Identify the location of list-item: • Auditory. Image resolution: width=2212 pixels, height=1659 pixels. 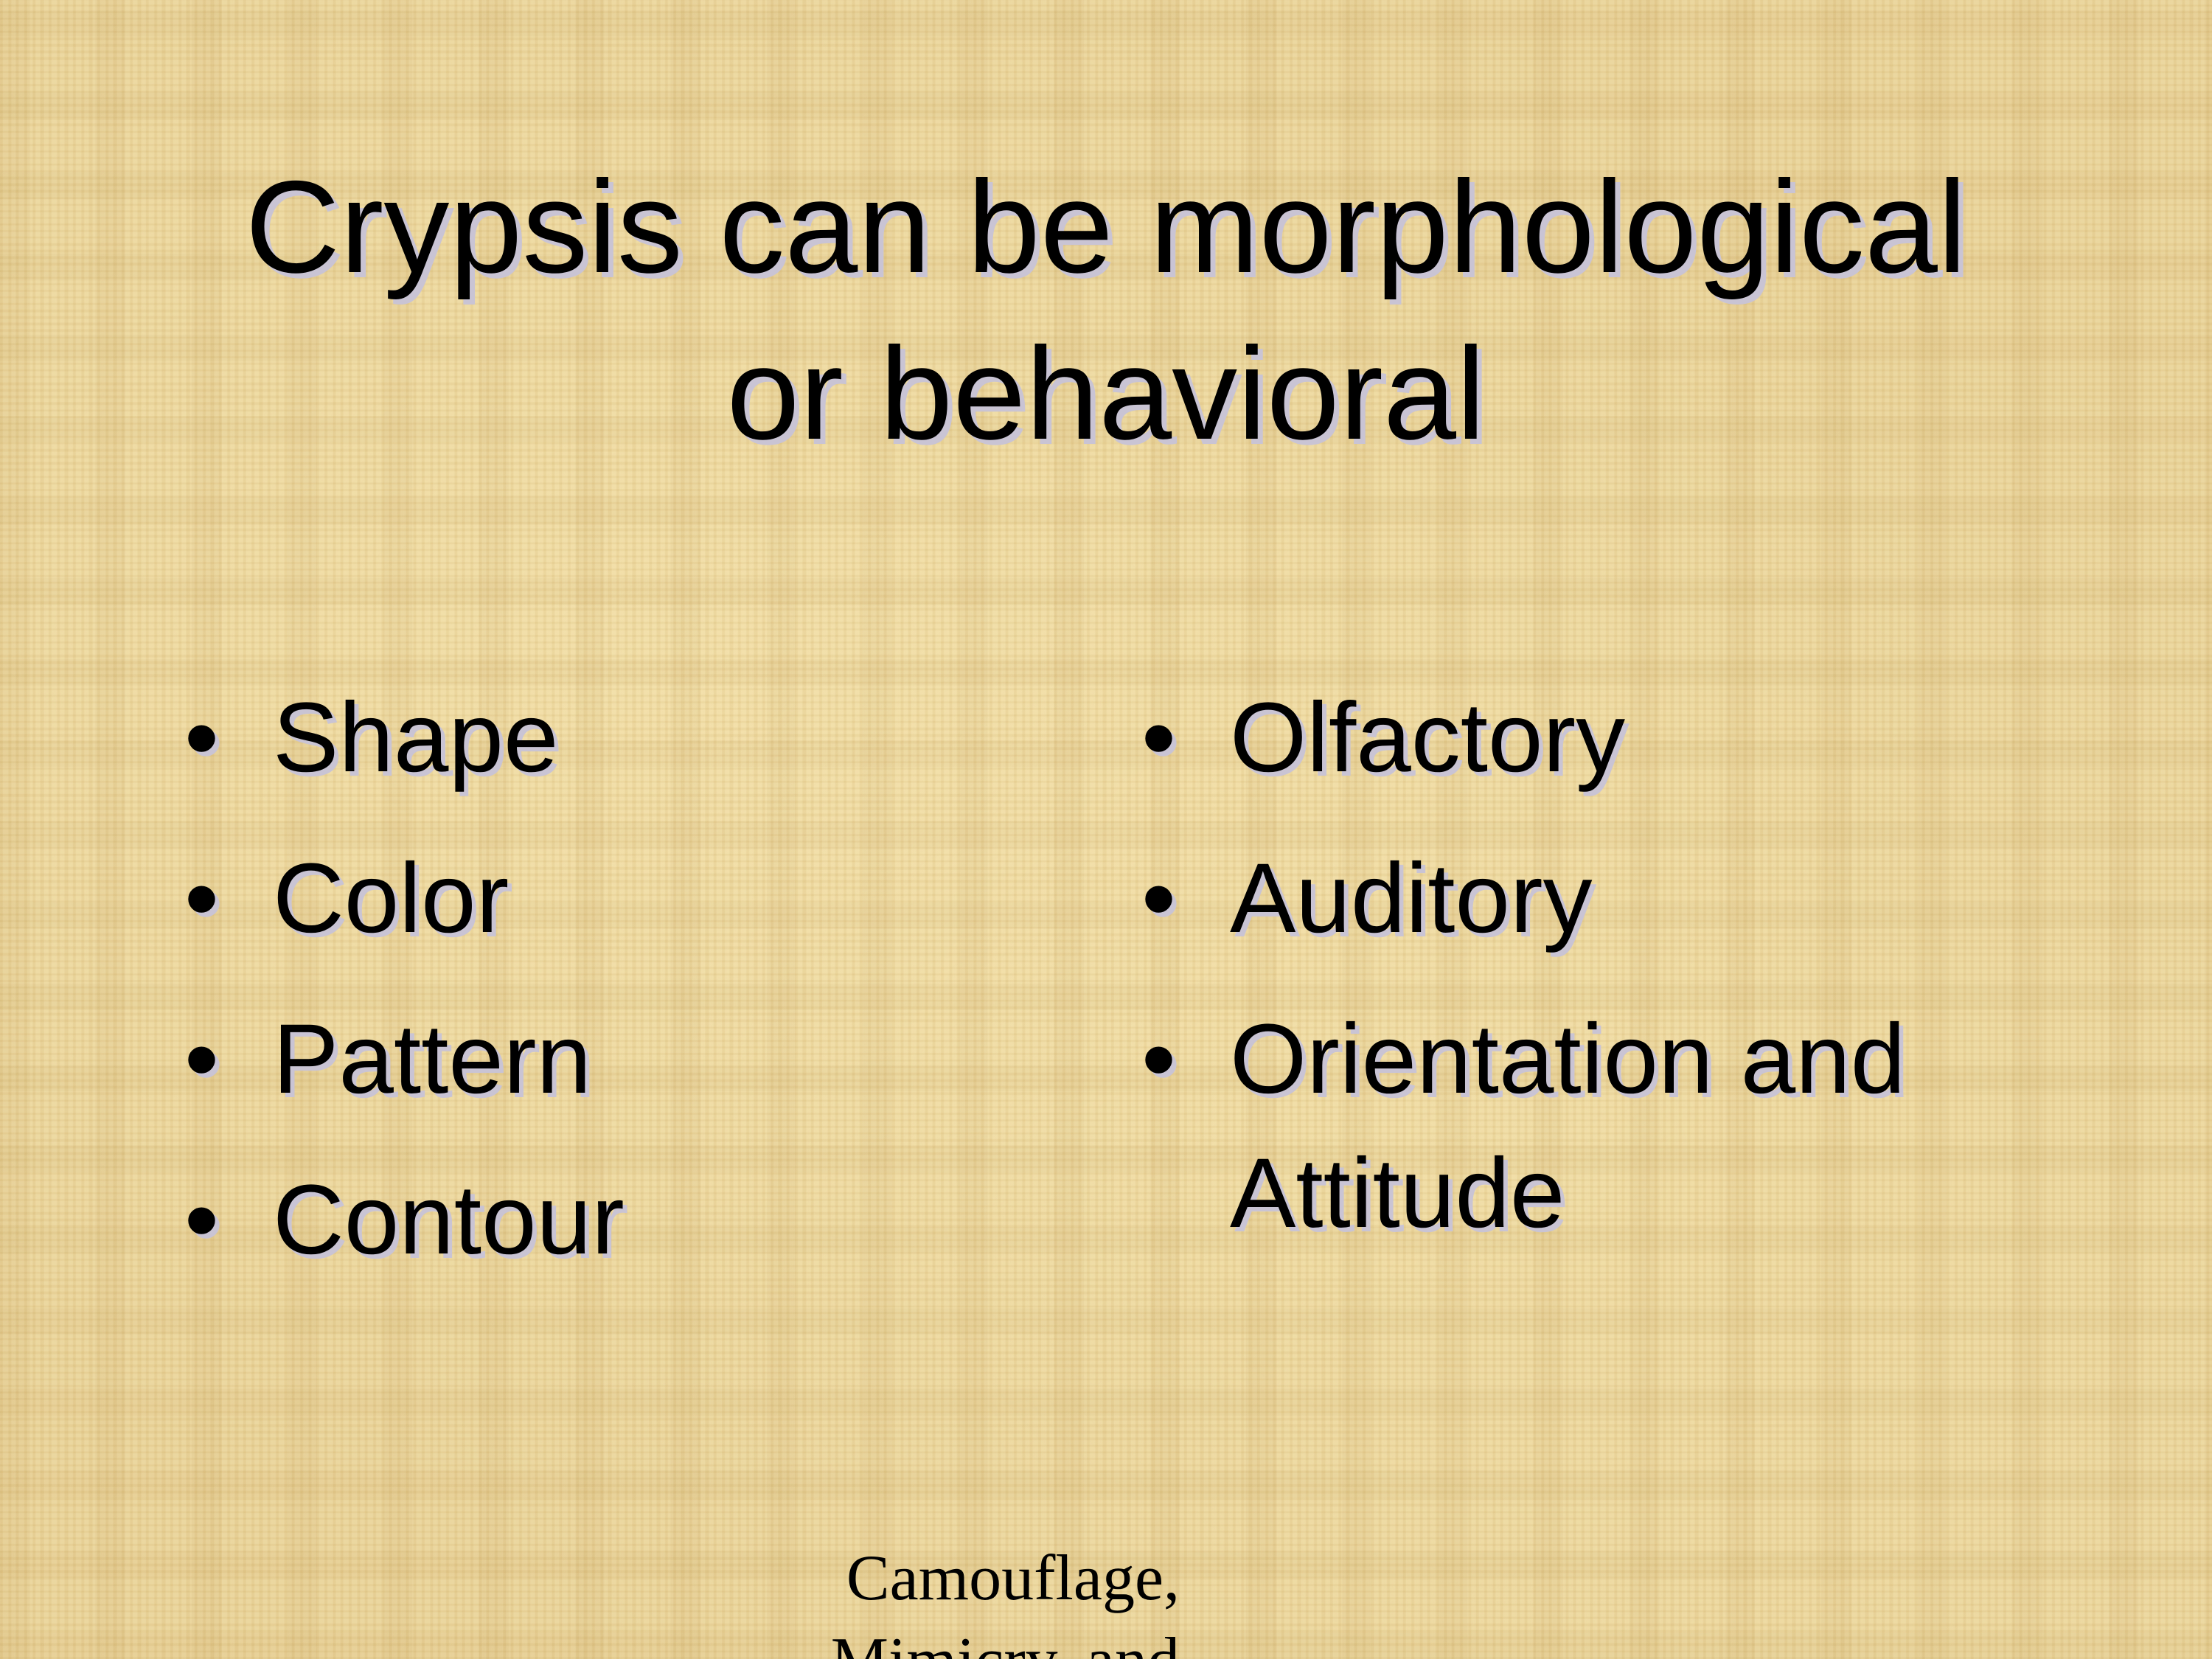
(1620, 899).